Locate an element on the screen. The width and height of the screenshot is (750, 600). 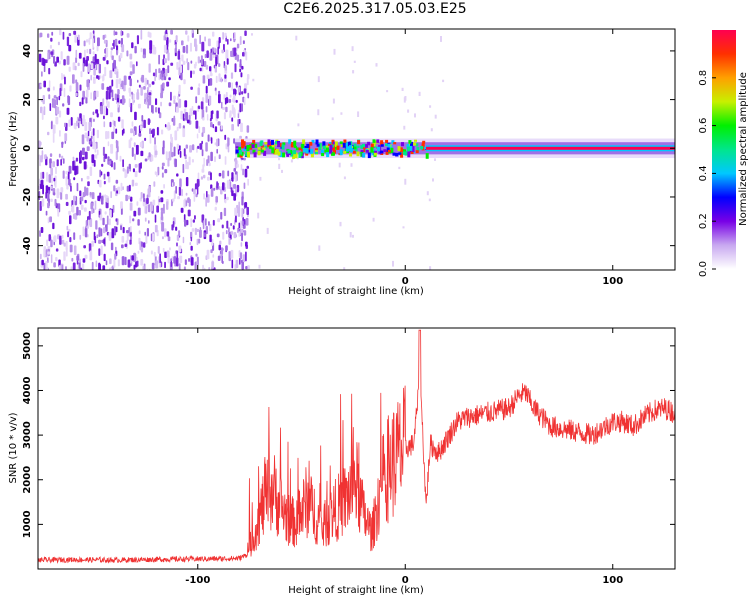
x-tick-label: 0 is located at coordinates (405, 281).